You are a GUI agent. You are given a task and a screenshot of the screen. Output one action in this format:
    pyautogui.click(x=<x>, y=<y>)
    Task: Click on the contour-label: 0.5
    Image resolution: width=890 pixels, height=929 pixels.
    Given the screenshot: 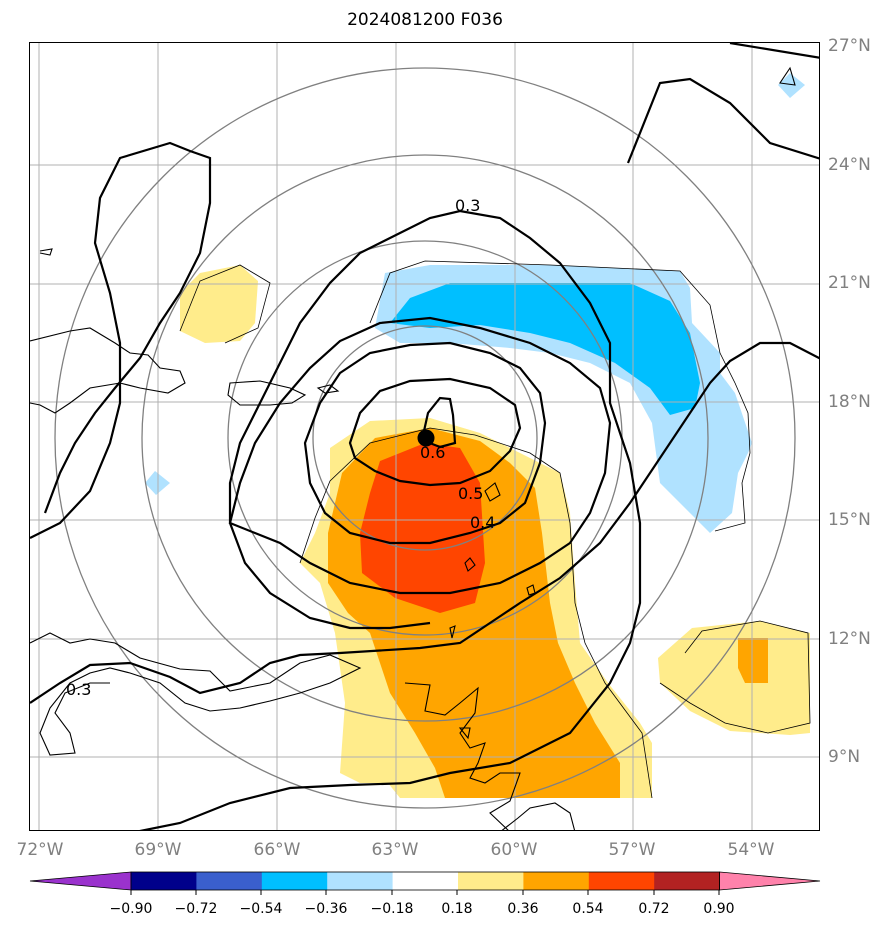 What is the action you would take?
    pyautogui.click(x=470, y=493)
    